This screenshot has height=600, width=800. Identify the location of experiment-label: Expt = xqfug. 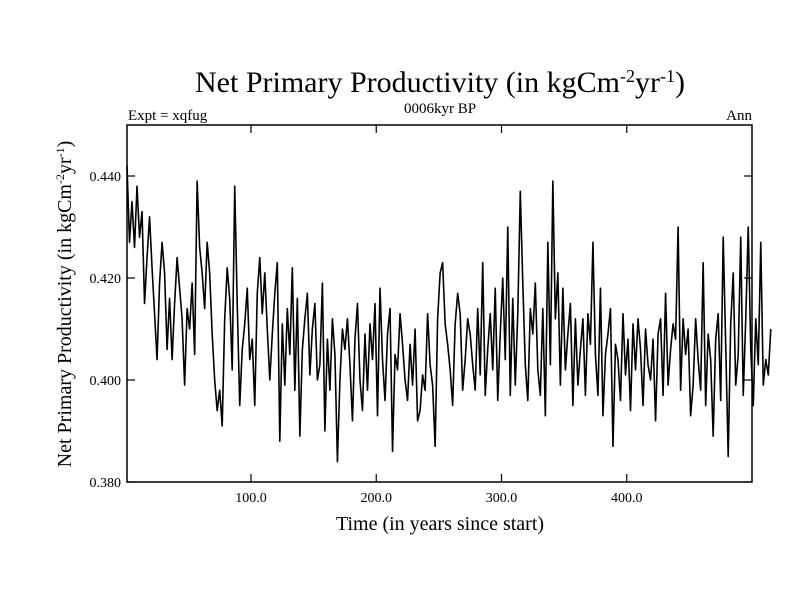
(168, 116).